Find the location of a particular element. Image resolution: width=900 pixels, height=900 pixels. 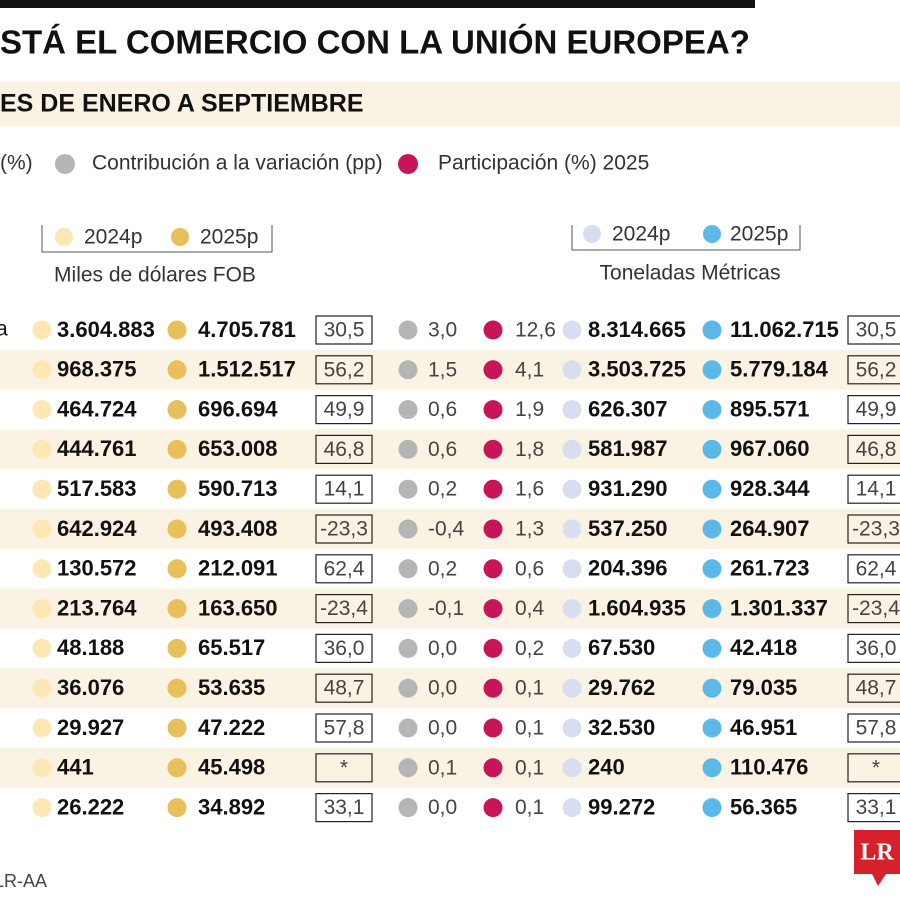

variation: 62,4 is located at coordinates (876, 568).